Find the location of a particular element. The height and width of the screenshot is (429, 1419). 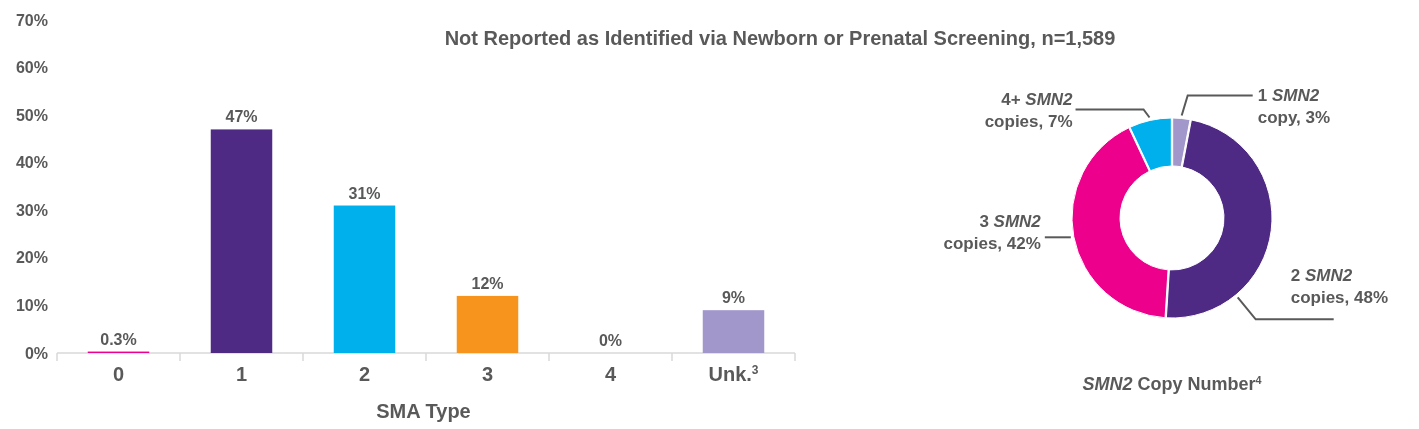

x-tick-label: Unk.$^{3}$ is located at coordinates (733, 374).